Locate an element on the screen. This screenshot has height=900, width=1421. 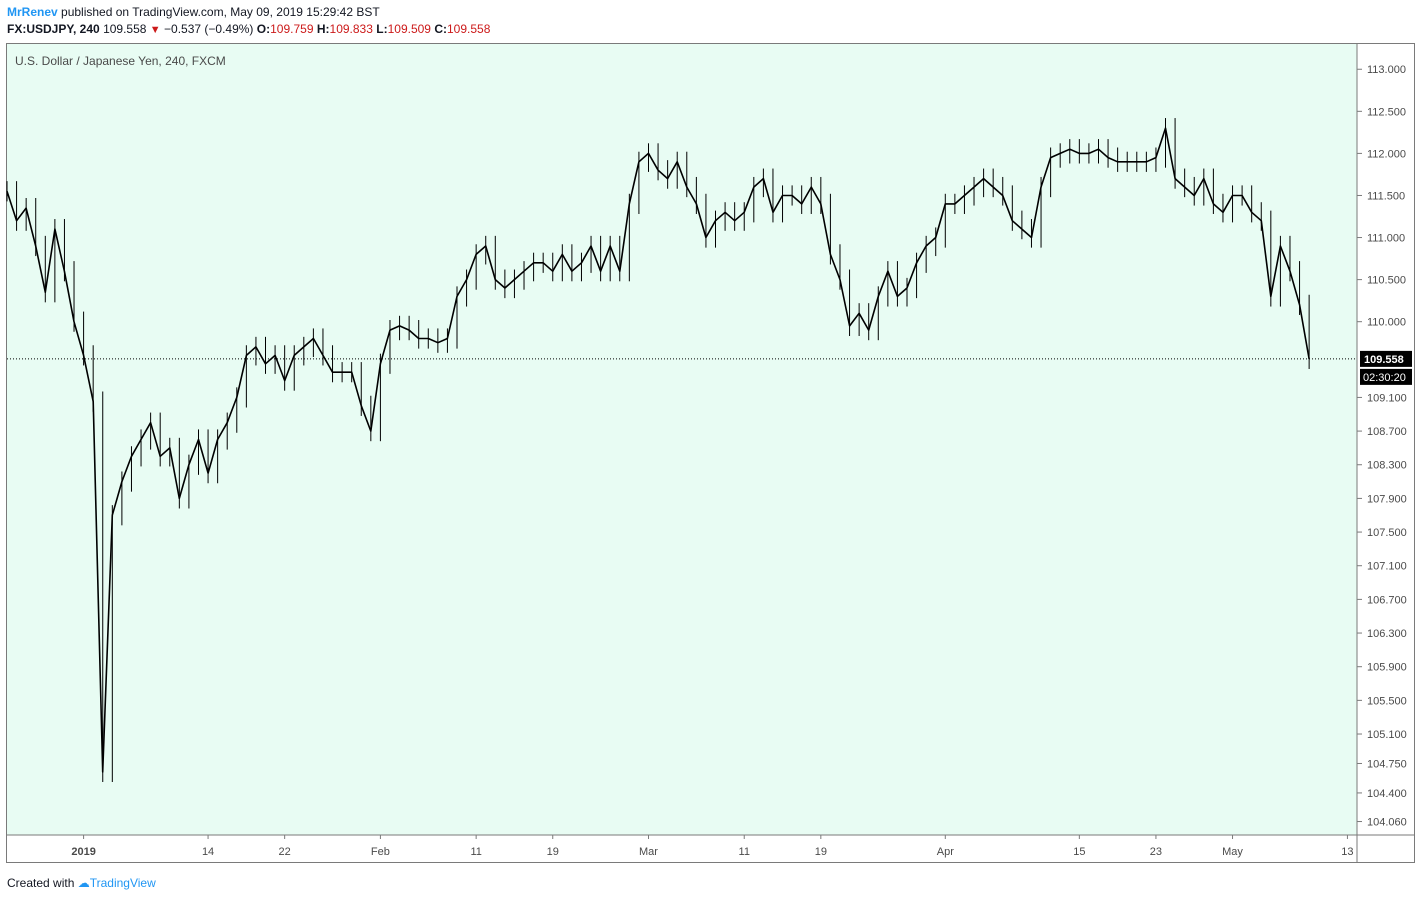
y-tick-label: 104.060 is located at coordinates (1387, 823).